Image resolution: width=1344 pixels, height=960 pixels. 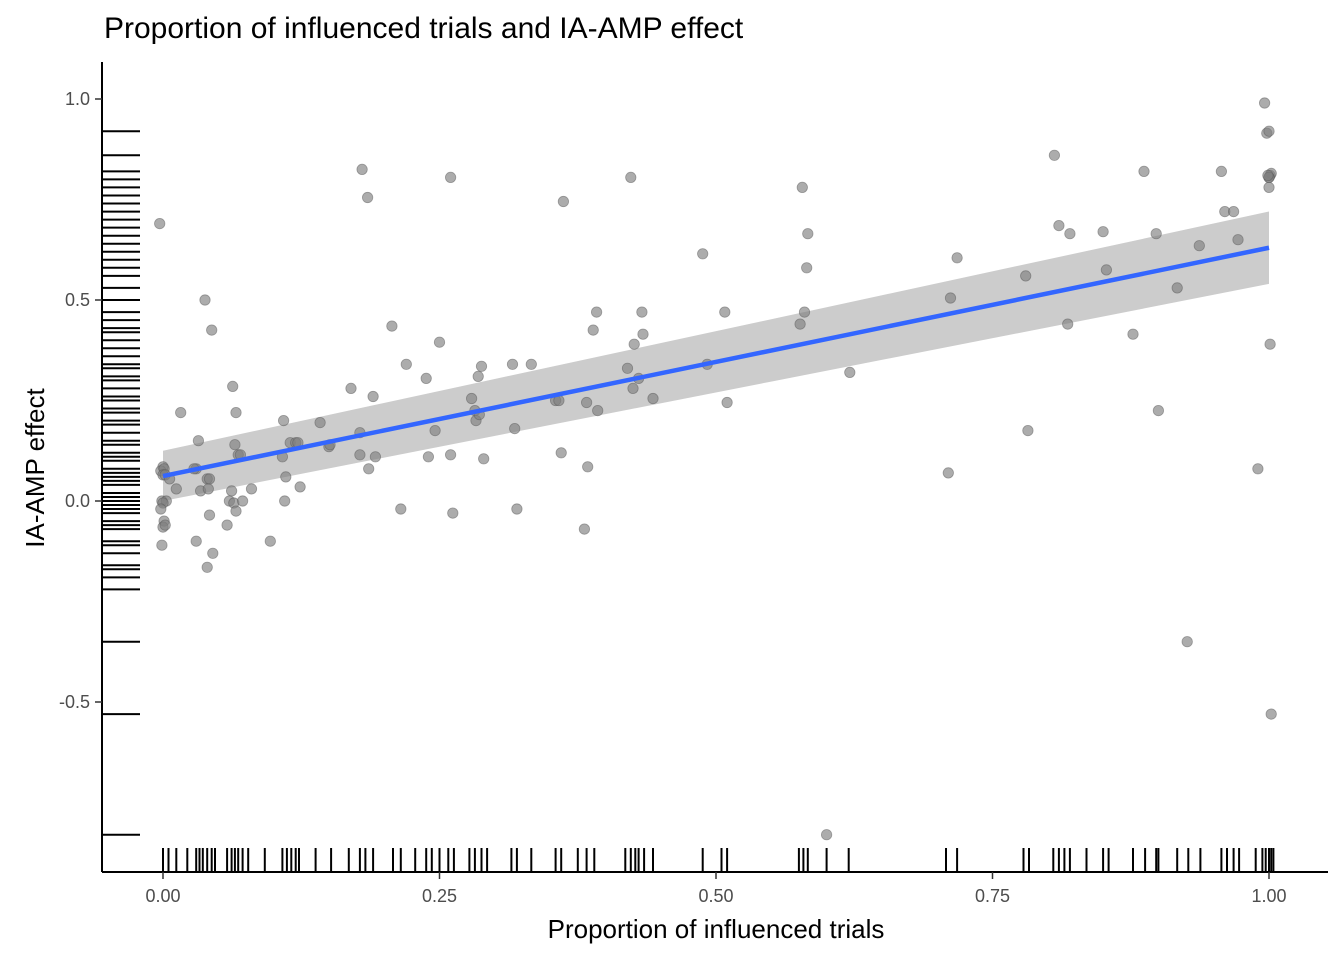 What do you see at coordinates (718, 860) in the screenshot?
I see `x-rug` at bounding box center [718, 860].